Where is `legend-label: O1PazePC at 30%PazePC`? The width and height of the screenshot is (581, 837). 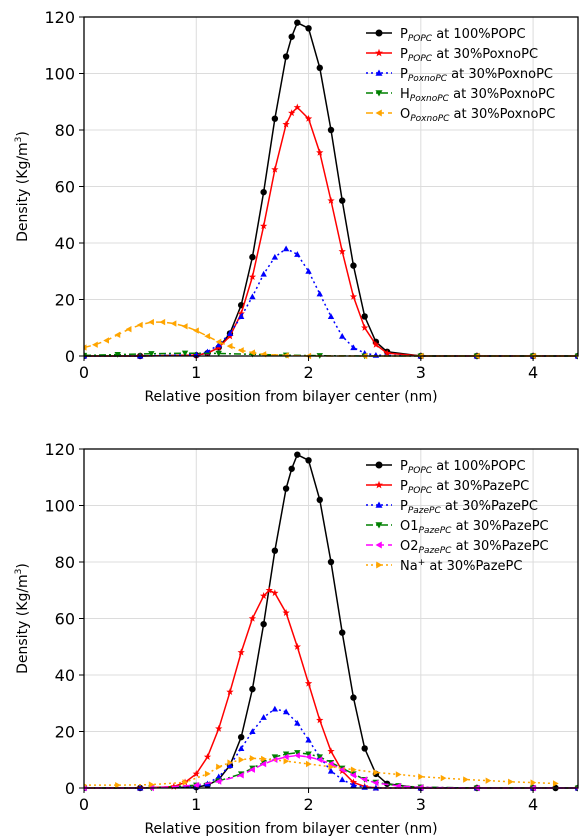 legend-label: O1PazePC at 30%PazePC is located at coordinates (474, 527).